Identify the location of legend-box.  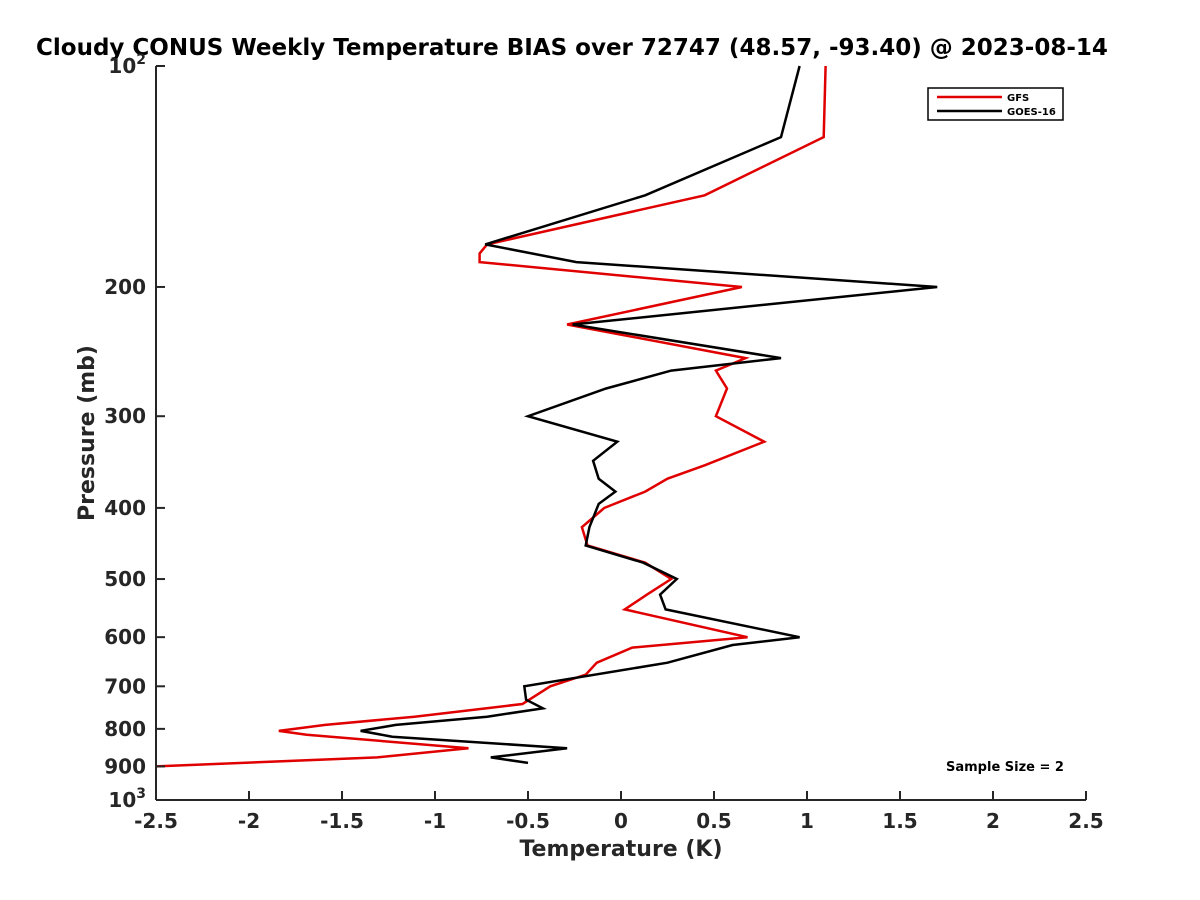
(995, 104).